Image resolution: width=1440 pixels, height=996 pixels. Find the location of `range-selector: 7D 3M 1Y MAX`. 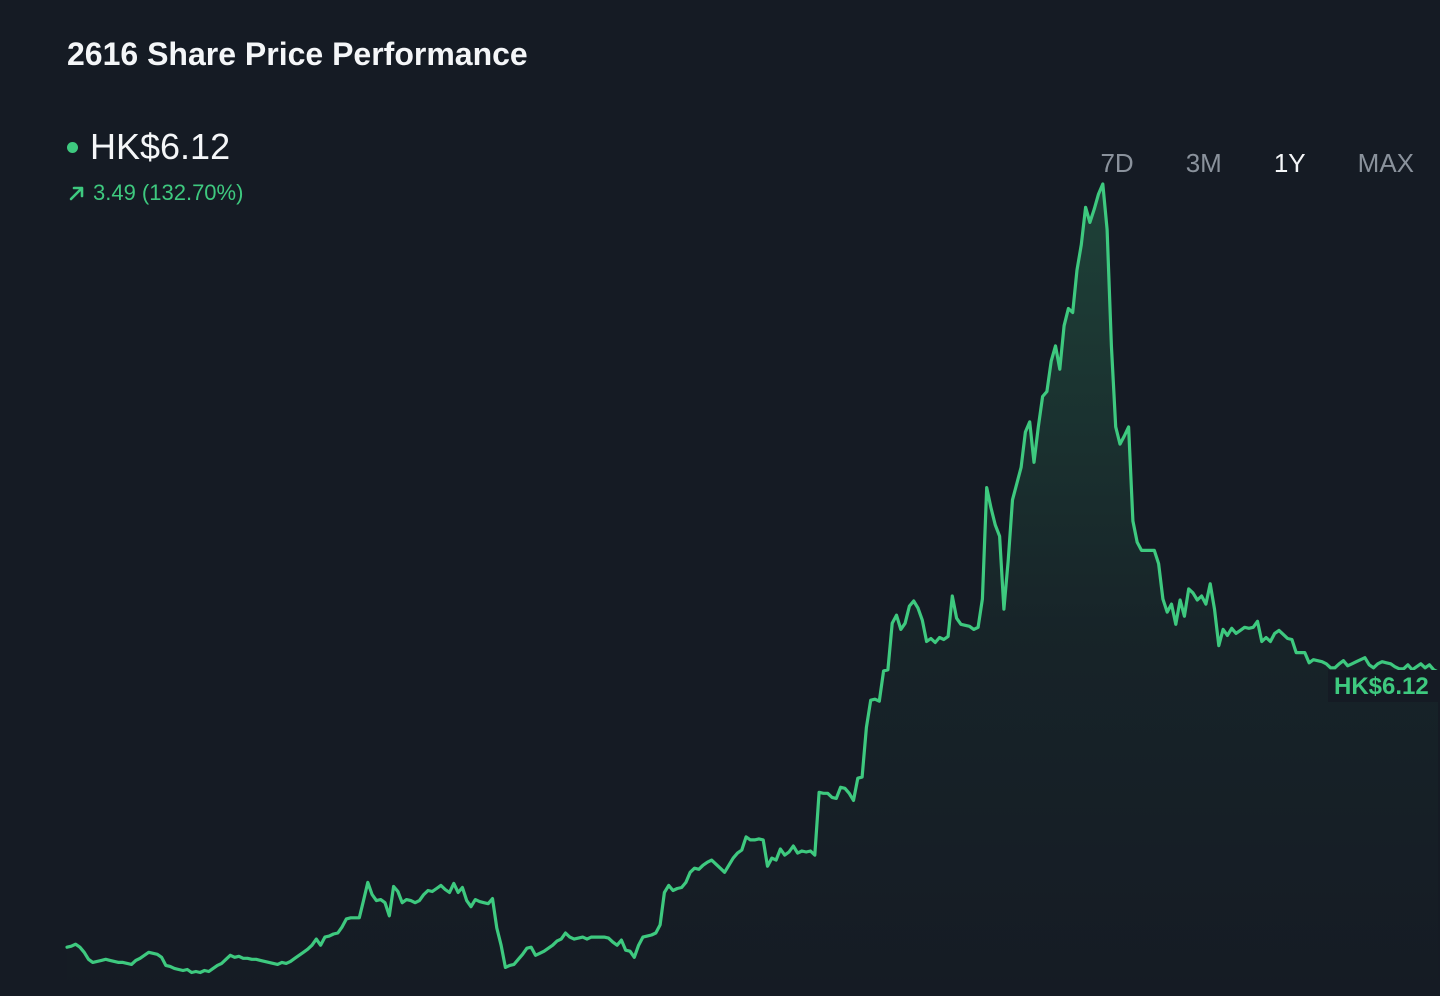

range-selector: 7D 3M 1Y MAX is located at coordinates (1231, 163).